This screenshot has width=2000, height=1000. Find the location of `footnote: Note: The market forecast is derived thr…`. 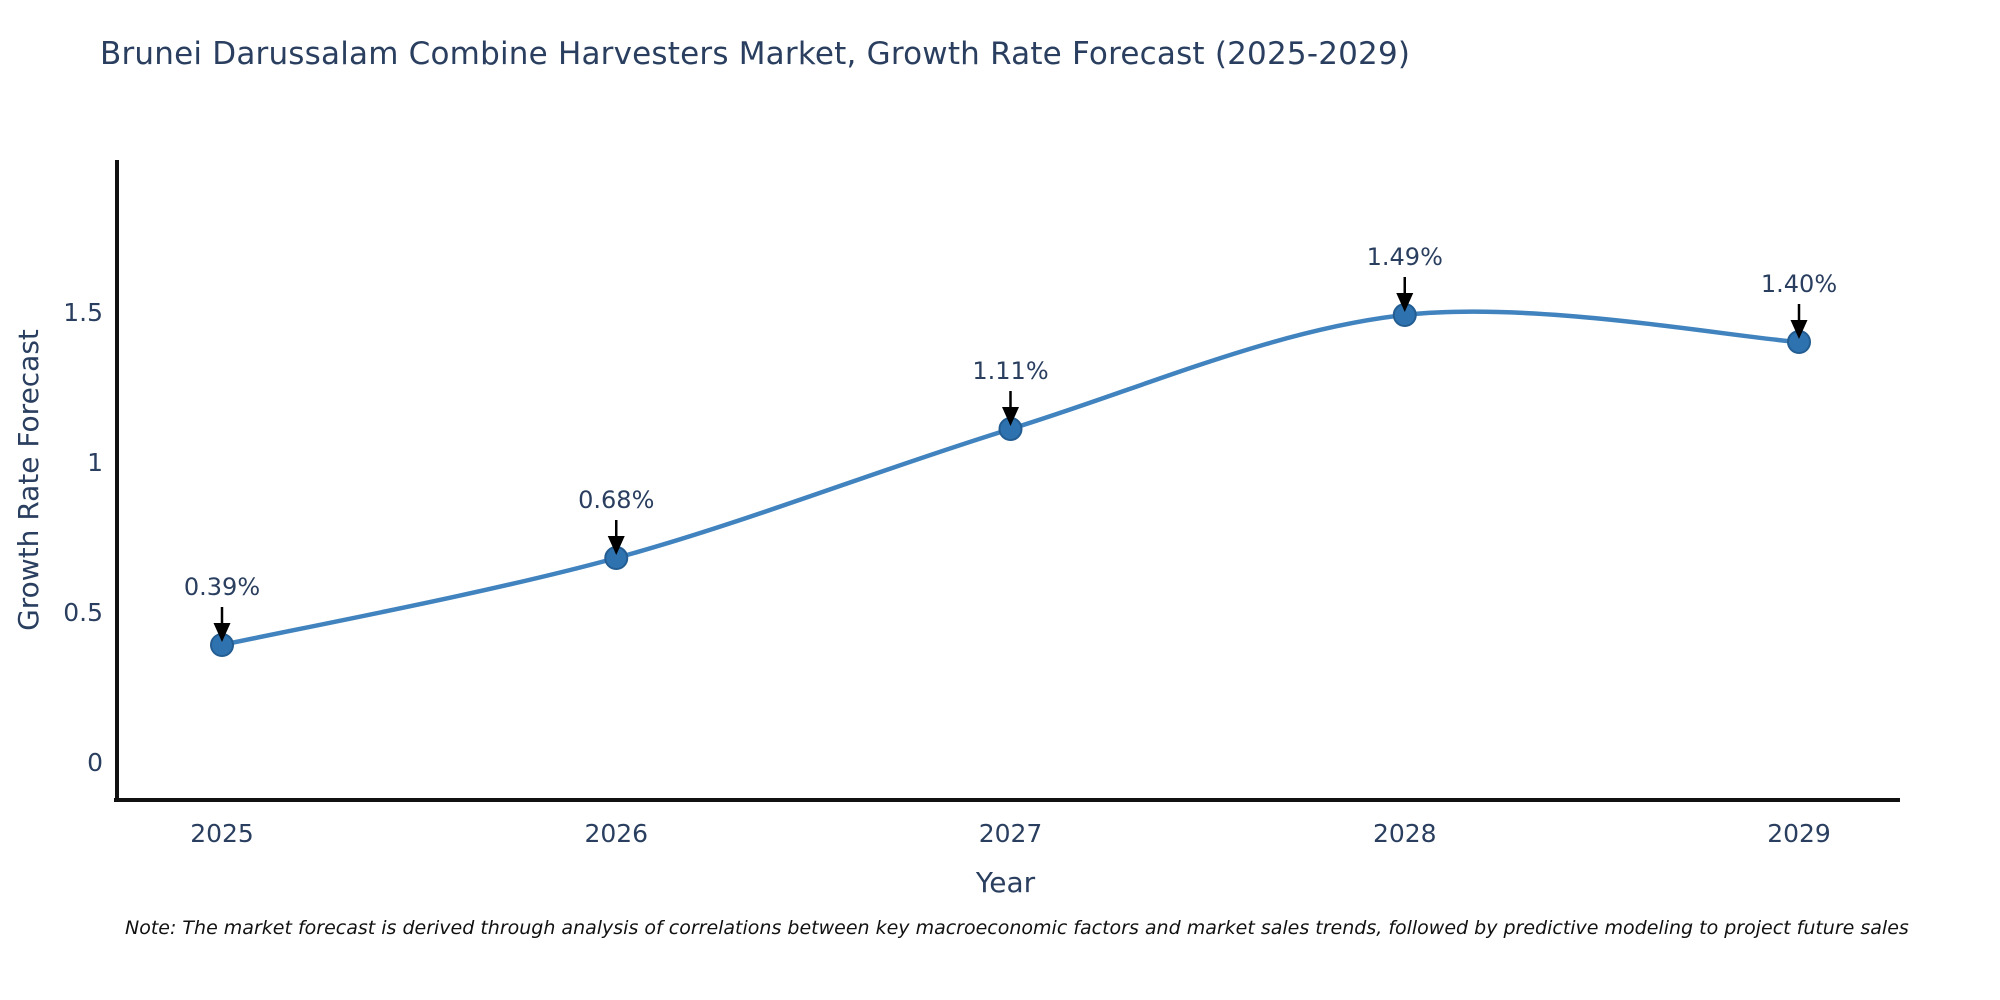

footnote: Note: The market forecast is derived thr… is located at coordinates (1017, 928).